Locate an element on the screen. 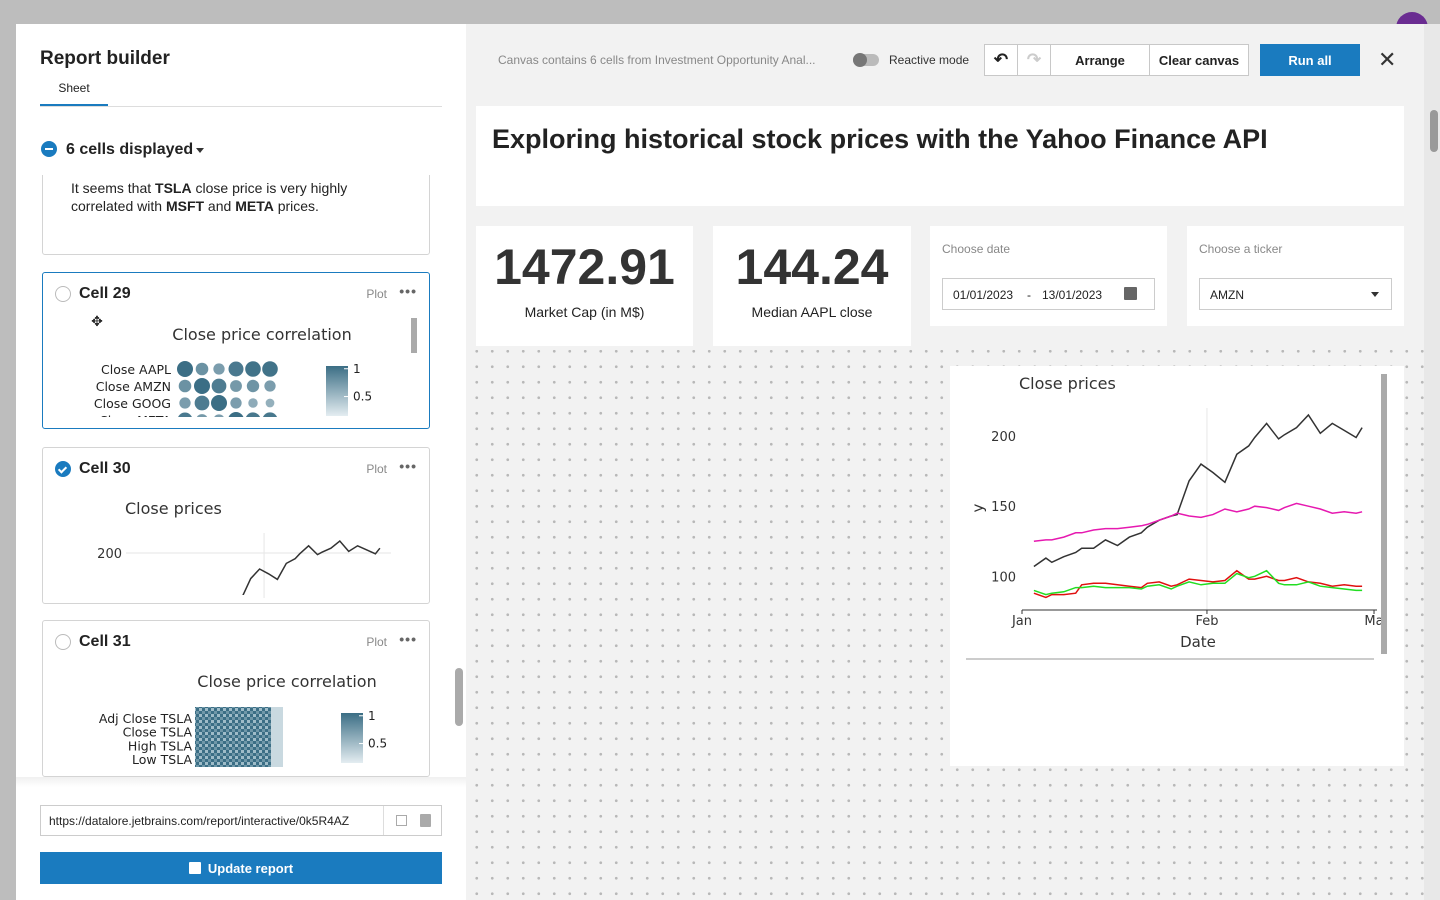 The image size is (1440, 900). cells-displayed: 6 cells displayed is located at coordinates (130, 149).